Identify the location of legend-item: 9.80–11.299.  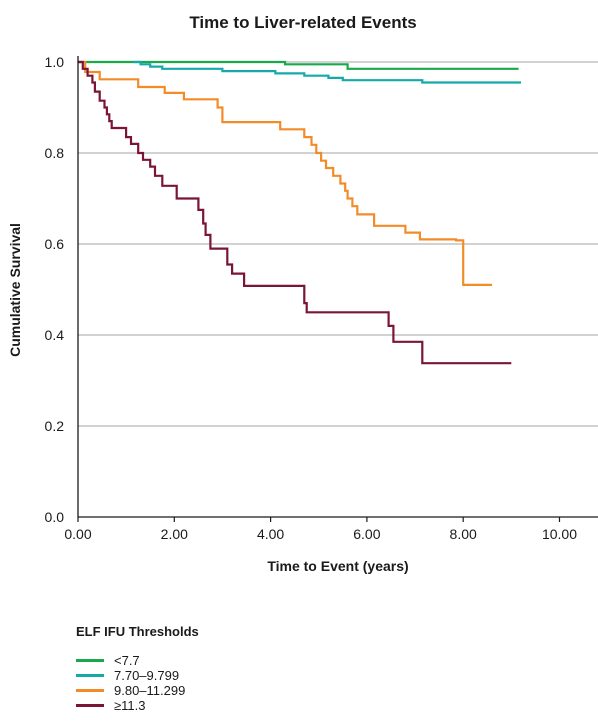
(137, 690).